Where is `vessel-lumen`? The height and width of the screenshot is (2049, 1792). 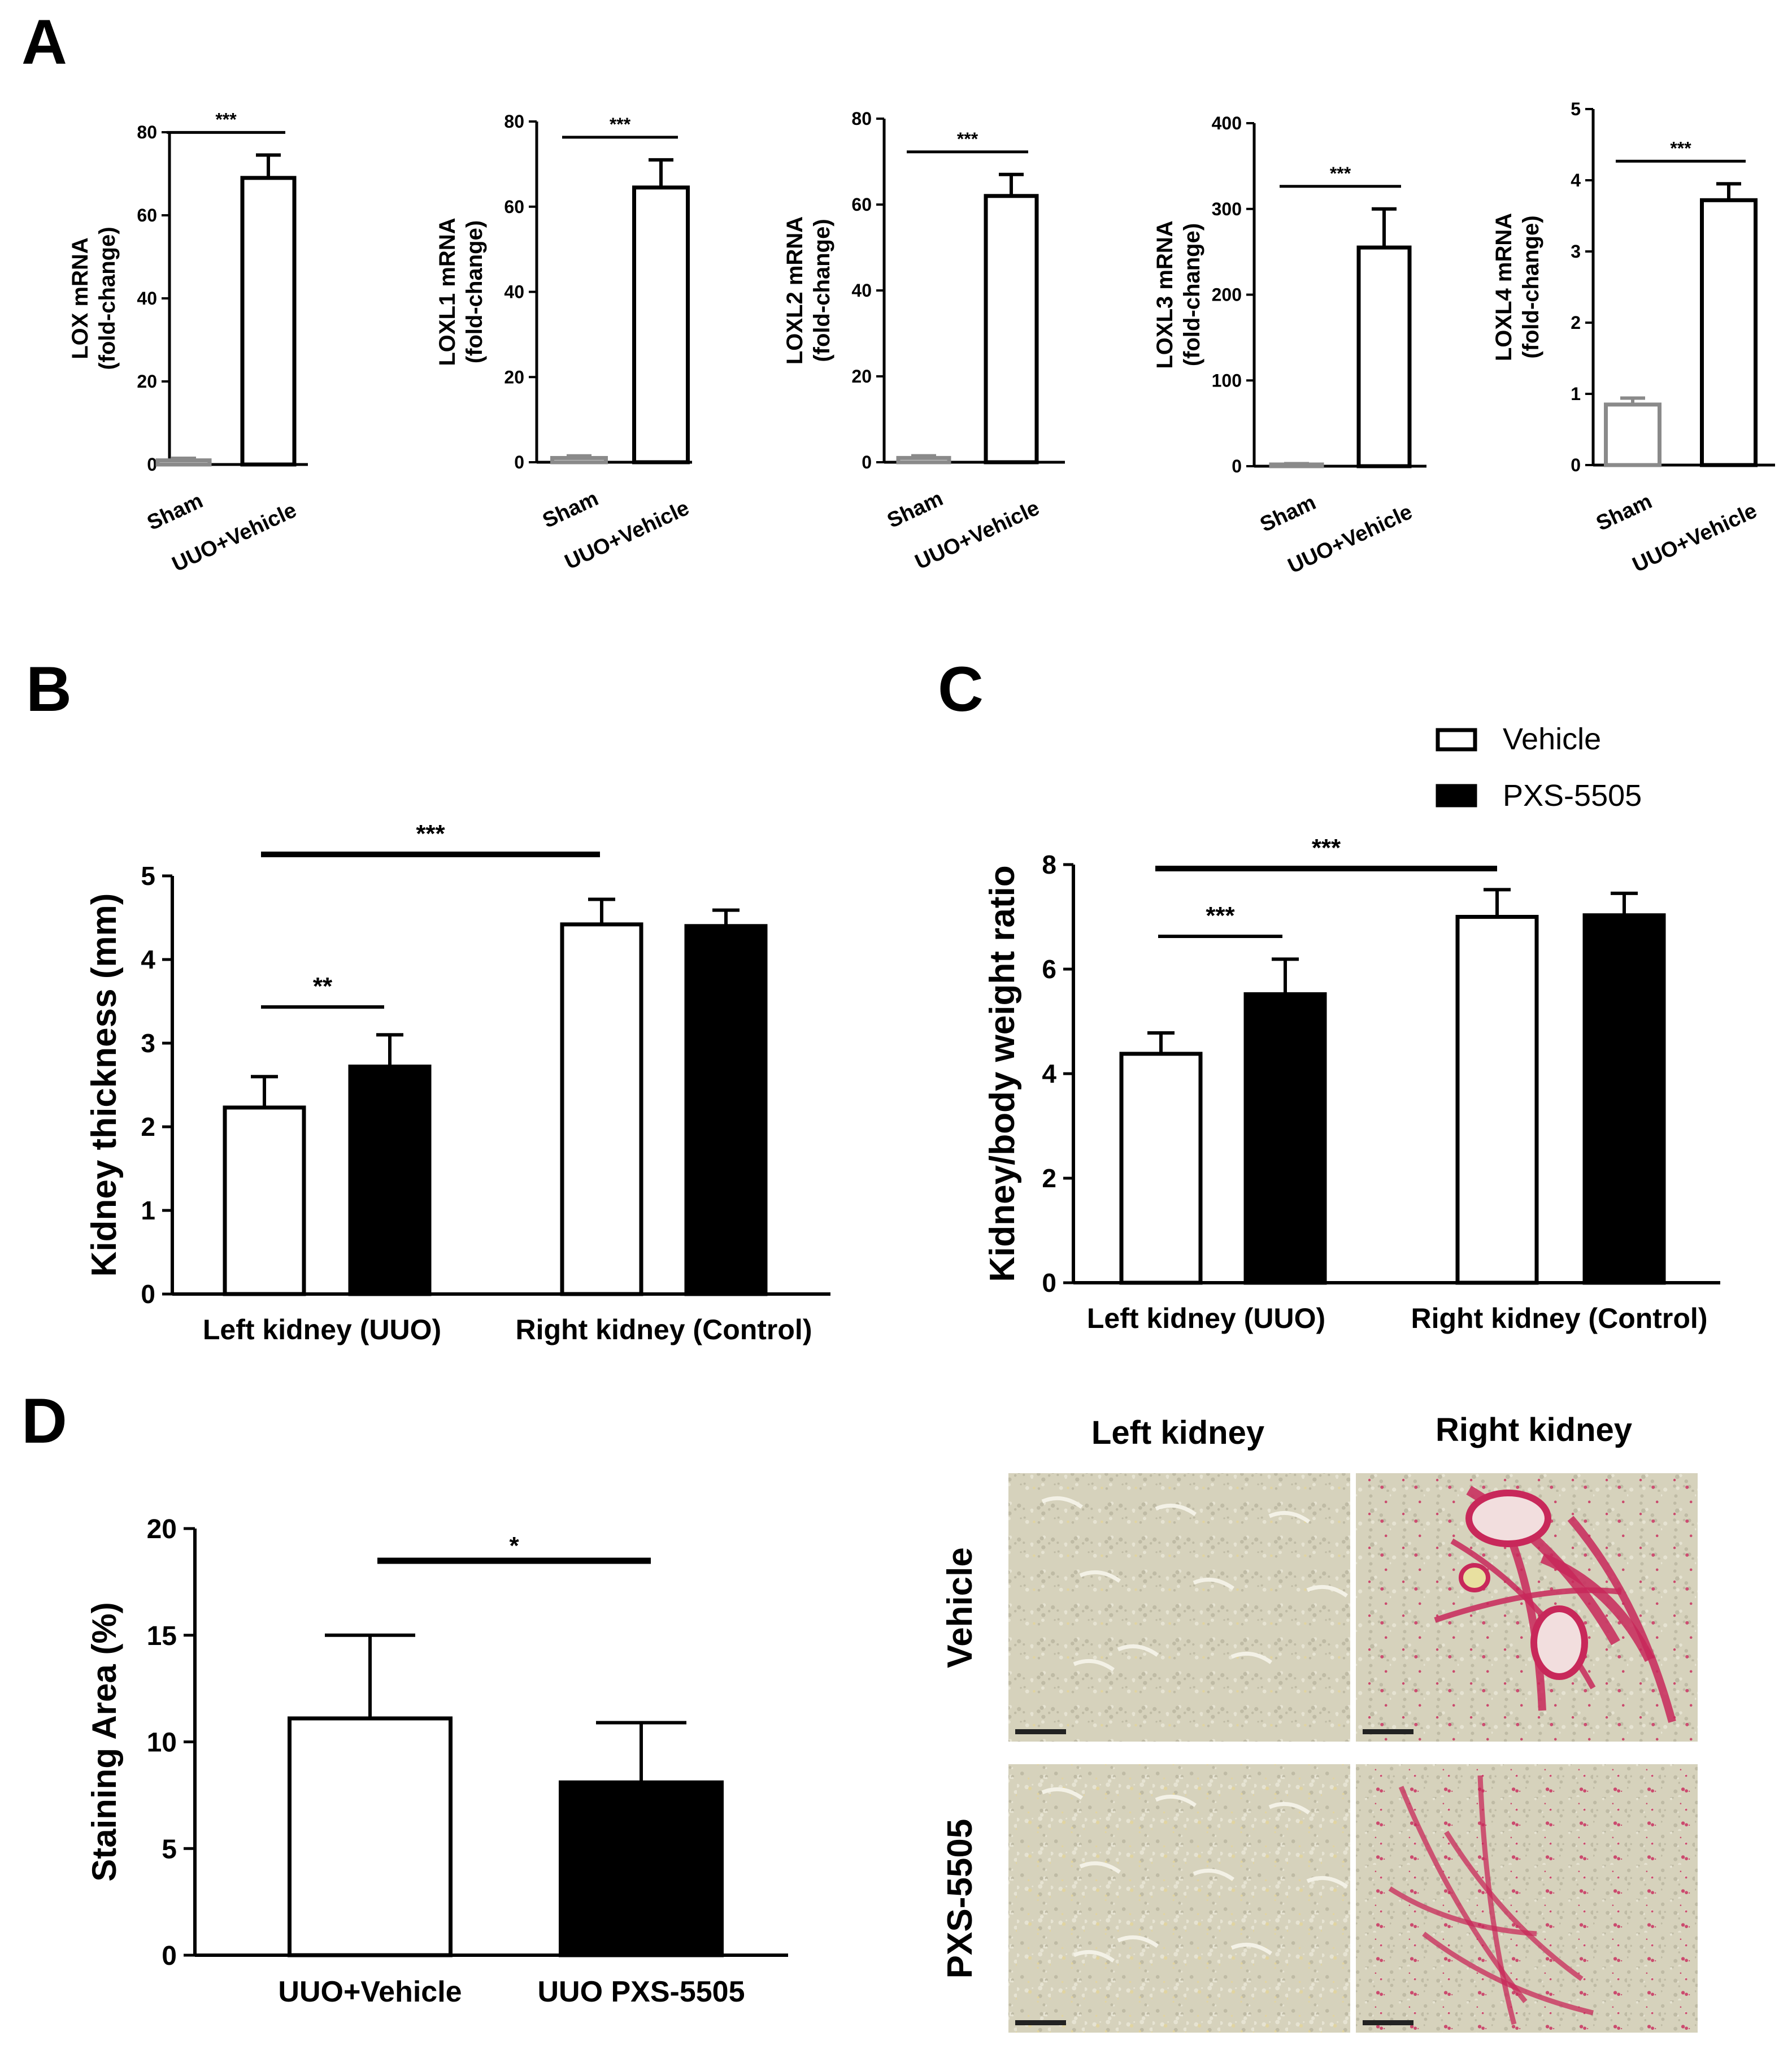
vessel-lumen is located at coordinates (1559, 1642).